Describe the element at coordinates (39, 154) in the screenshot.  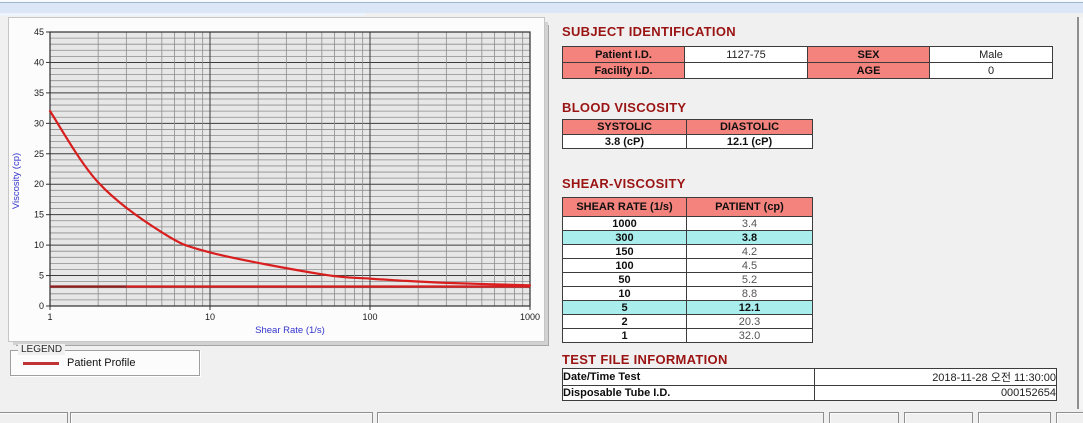
I see `svg-text: 25` at that location.